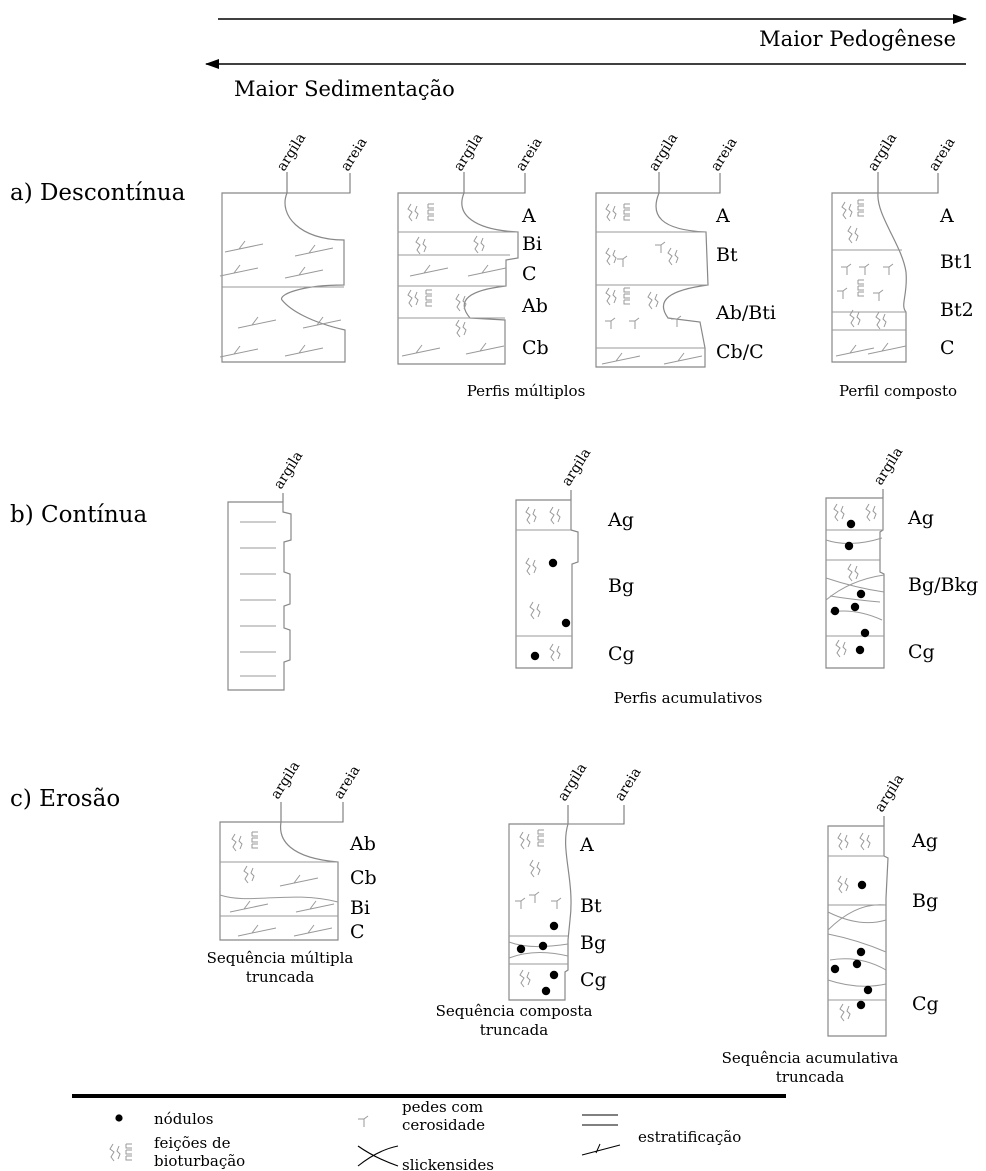  I want to click on profile-b3: argila Ag Bg/Bkg Cg, so click(901, 557).